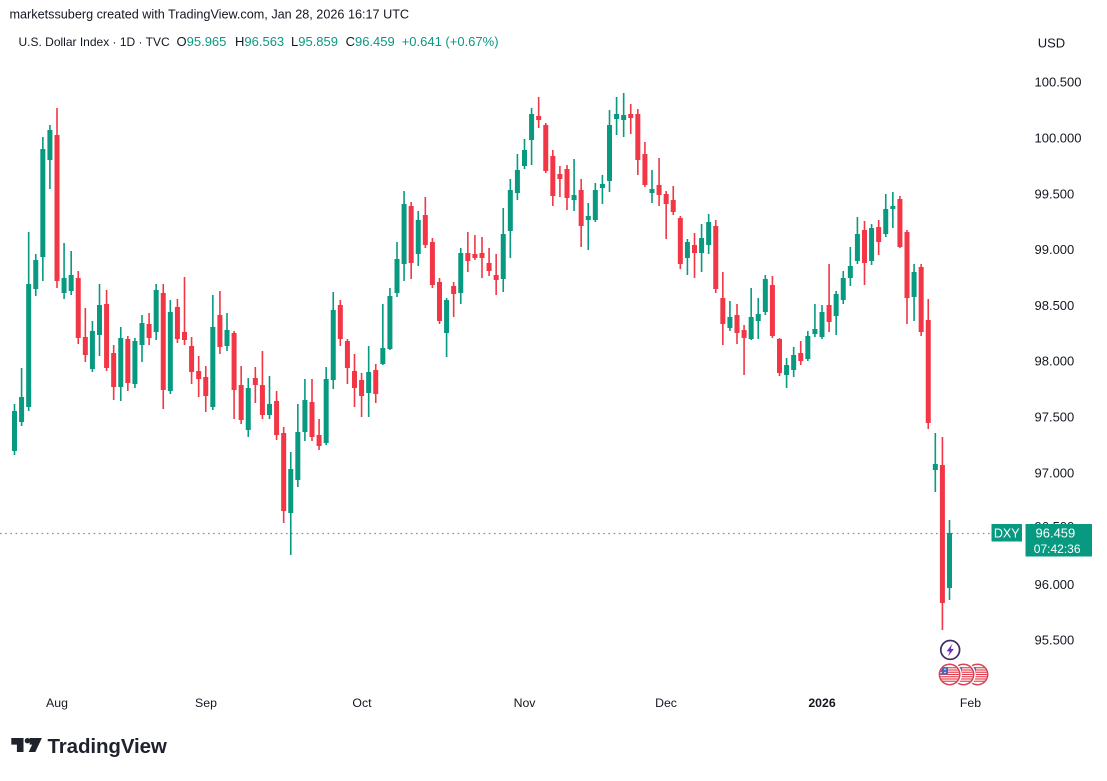 The height and width of the screenshot is (781, 1107). I want to click on svg-text: Dec, so click(666, 703).